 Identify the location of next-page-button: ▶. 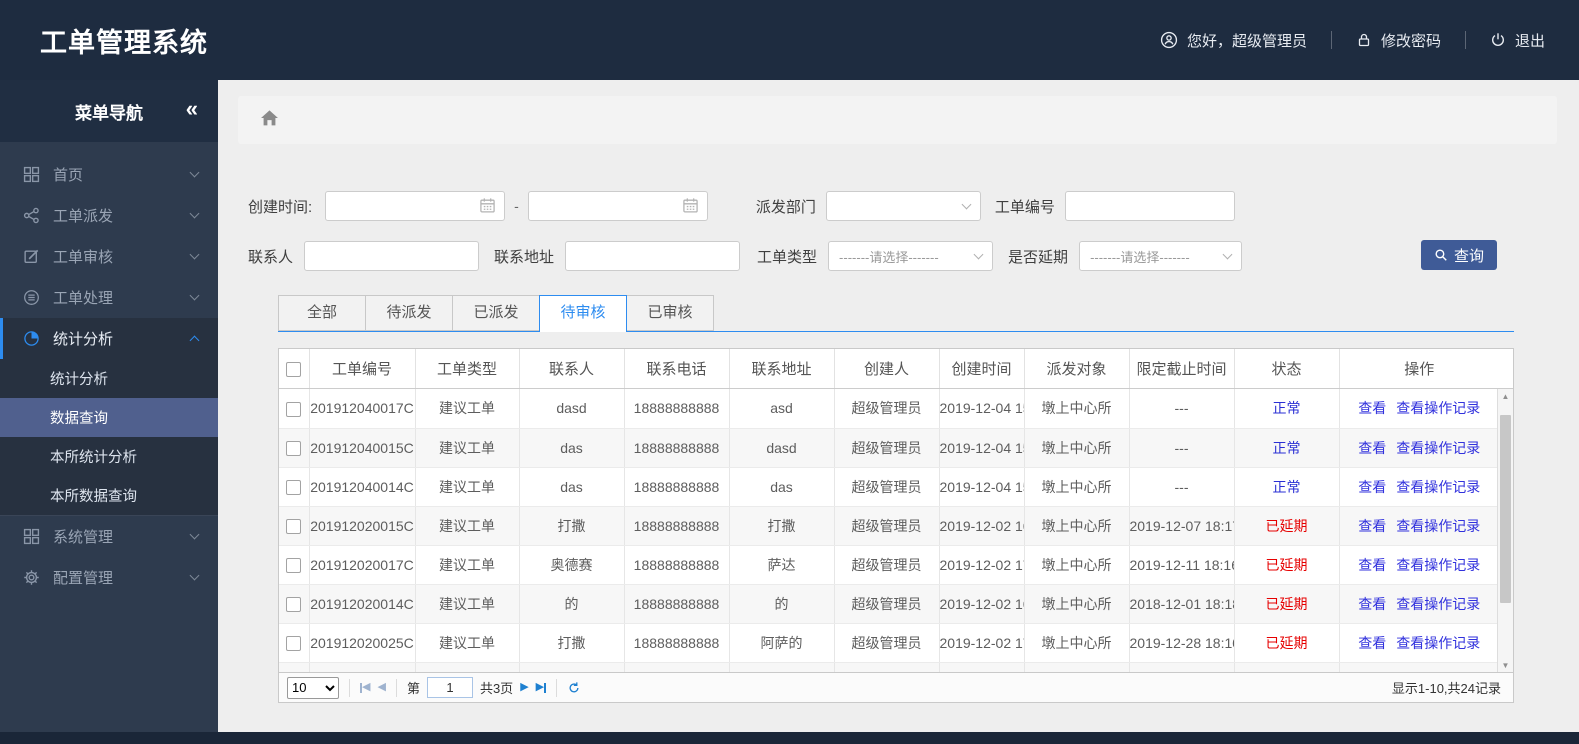
(524, 687).